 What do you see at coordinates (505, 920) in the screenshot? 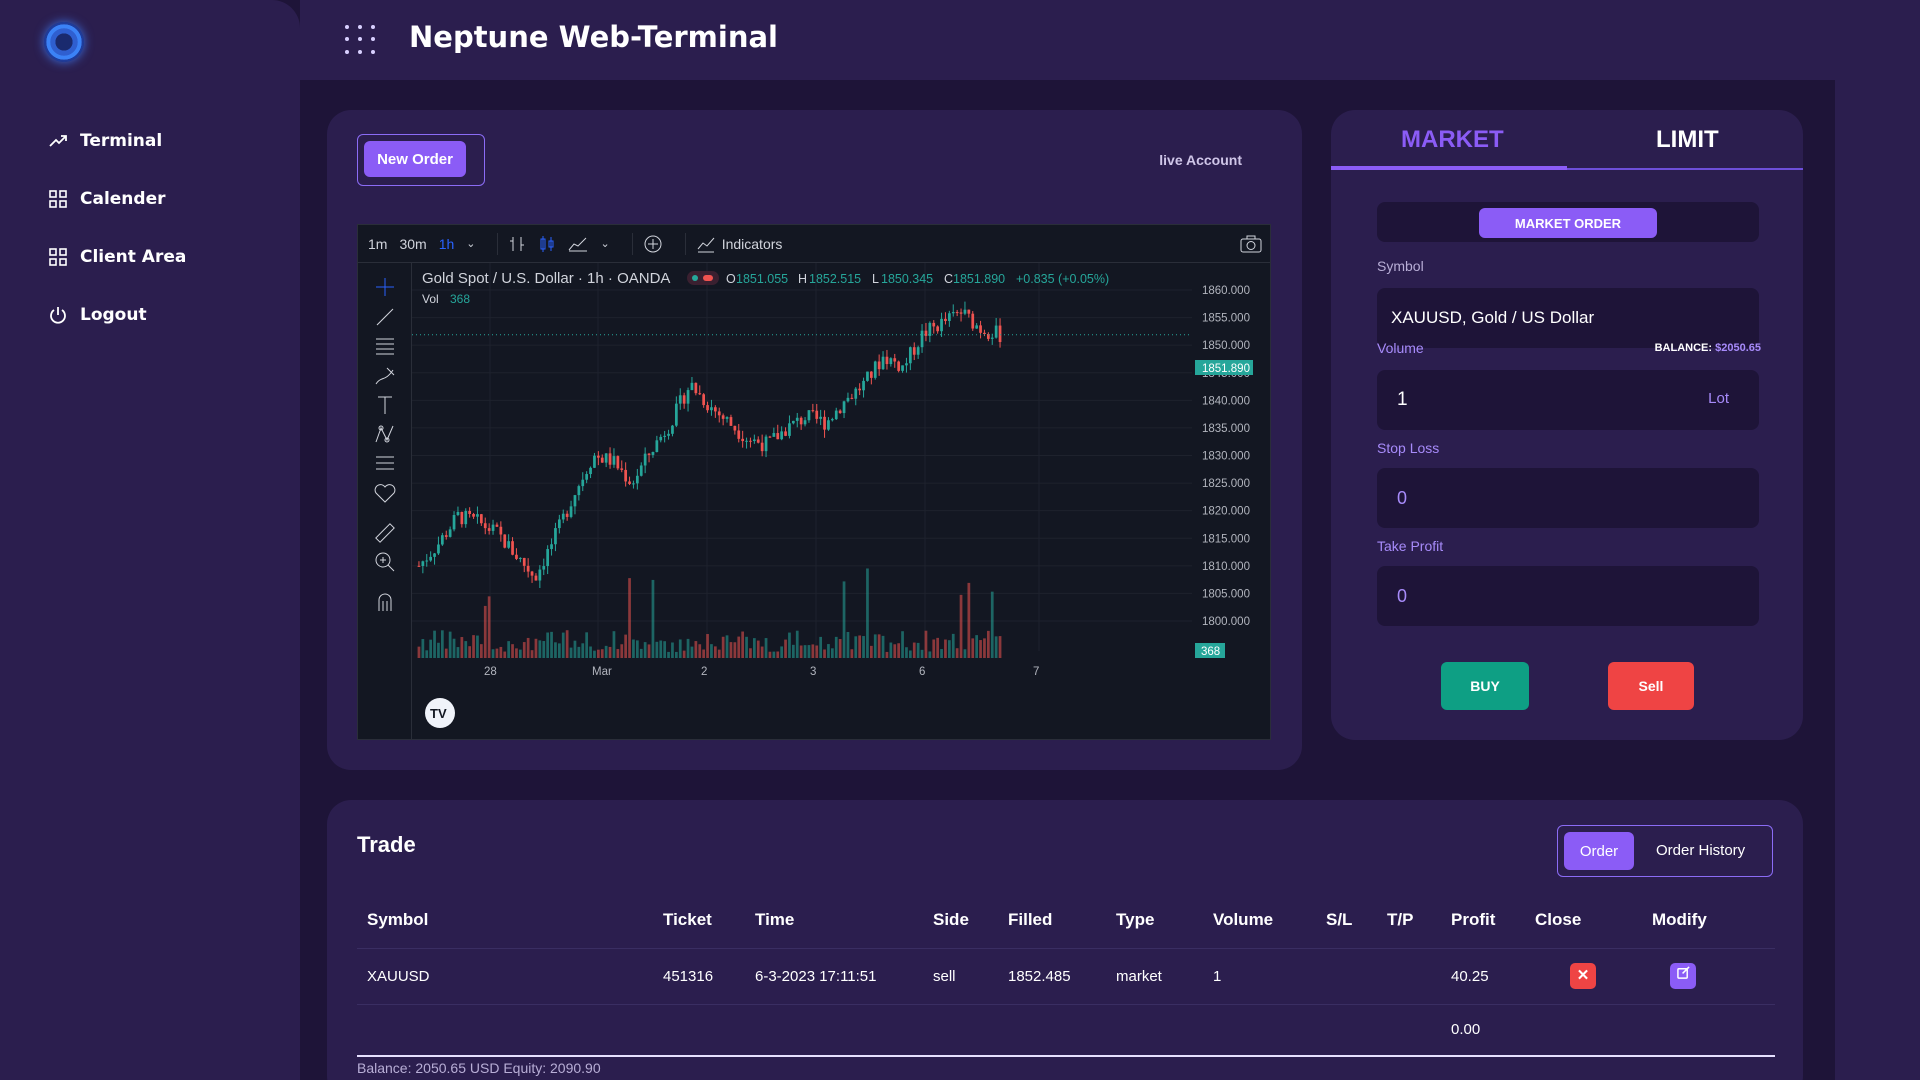
I see `col-symbol: Symbol` at bounding box center [505, 920].